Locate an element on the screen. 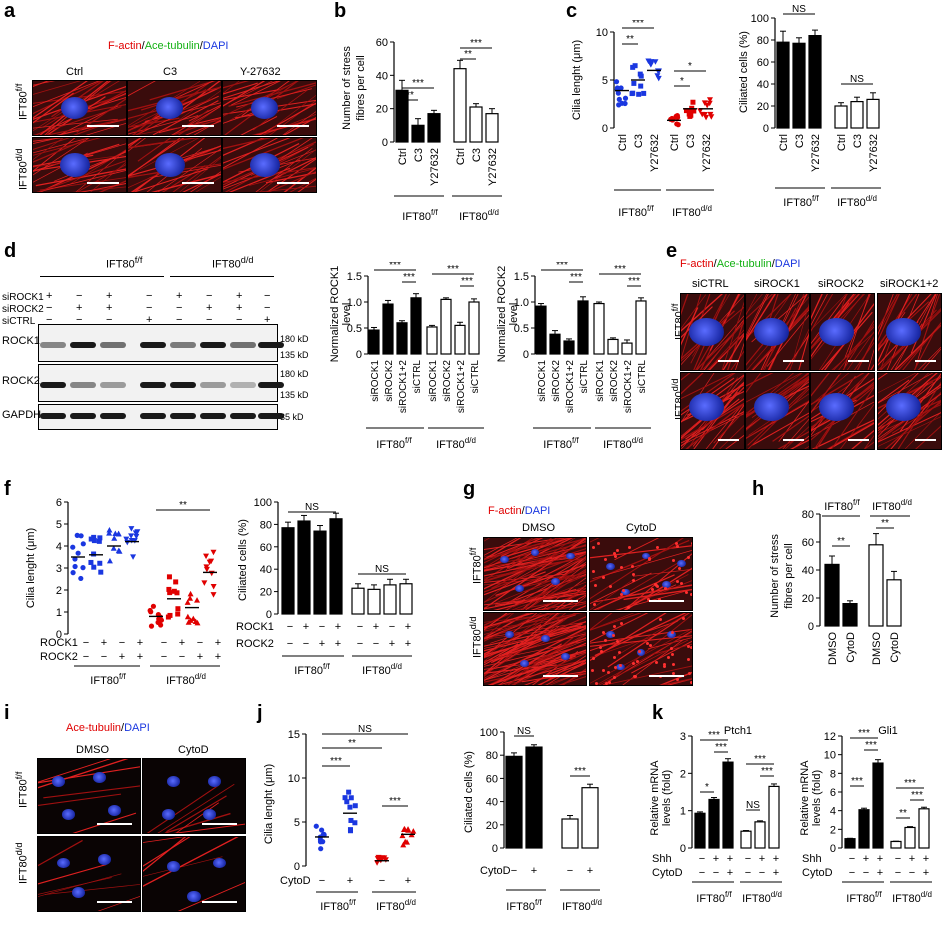  chart-b-bar is located at coordinates (492, 128).